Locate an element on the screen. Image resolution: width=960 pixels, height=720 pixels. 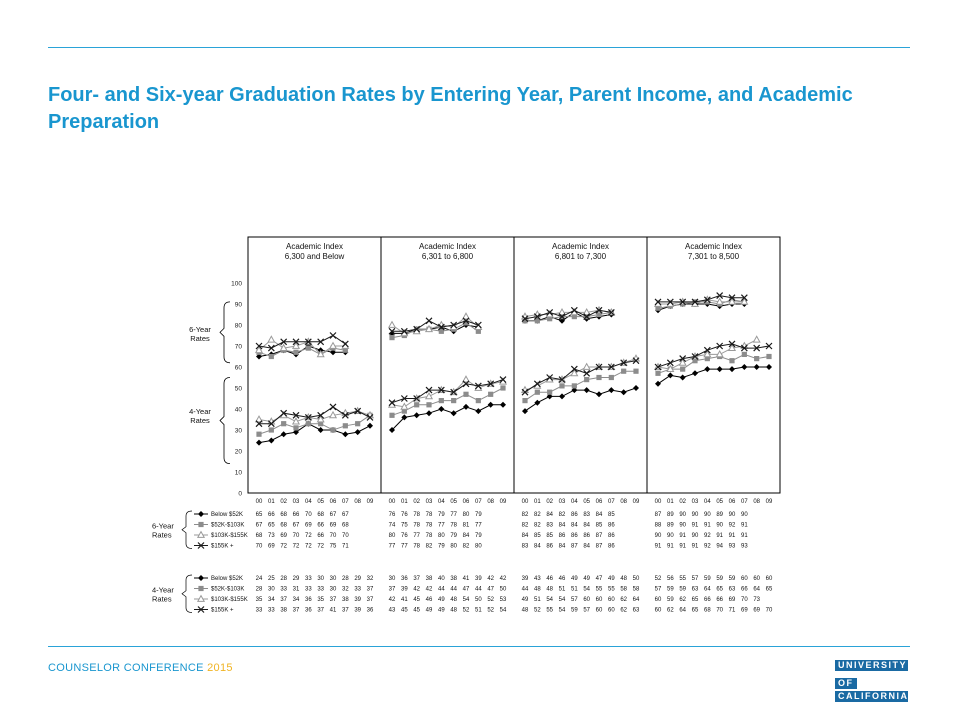
table-value: 64 is located at coordinates (636, 600).